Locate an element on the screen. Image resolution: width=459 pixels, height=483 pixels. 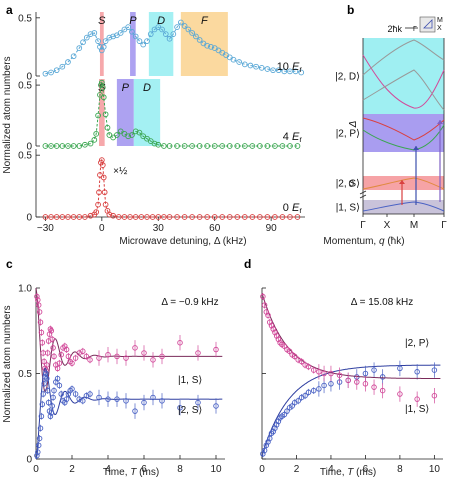
panel-b-scale-label: 2ħk is located at coordinates (394, 29).